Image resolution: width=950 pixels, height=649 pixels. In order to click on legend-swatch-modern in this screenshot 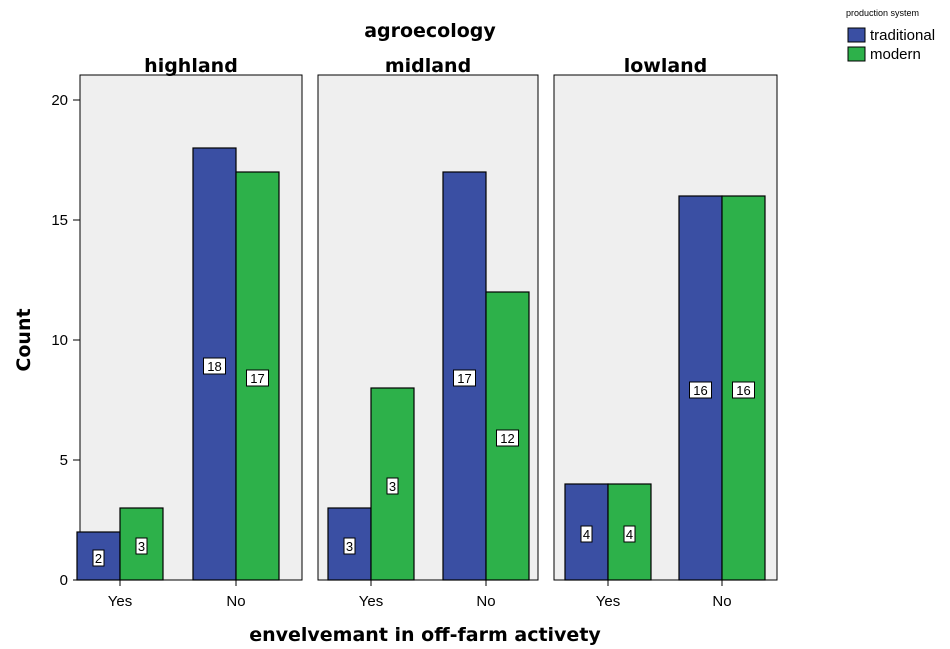, I will do `click(856, 54)`.